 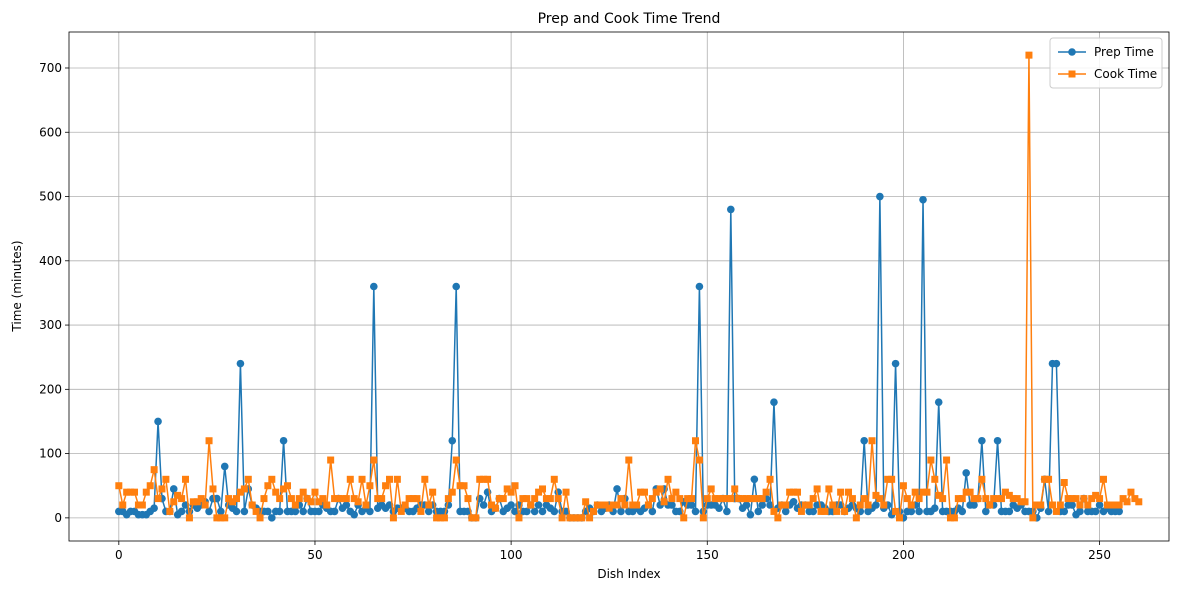 What do you see at coordinates (50, 325) in the screenshot?
I see `y-tick-label: 300` at bounding box center [50, 325].